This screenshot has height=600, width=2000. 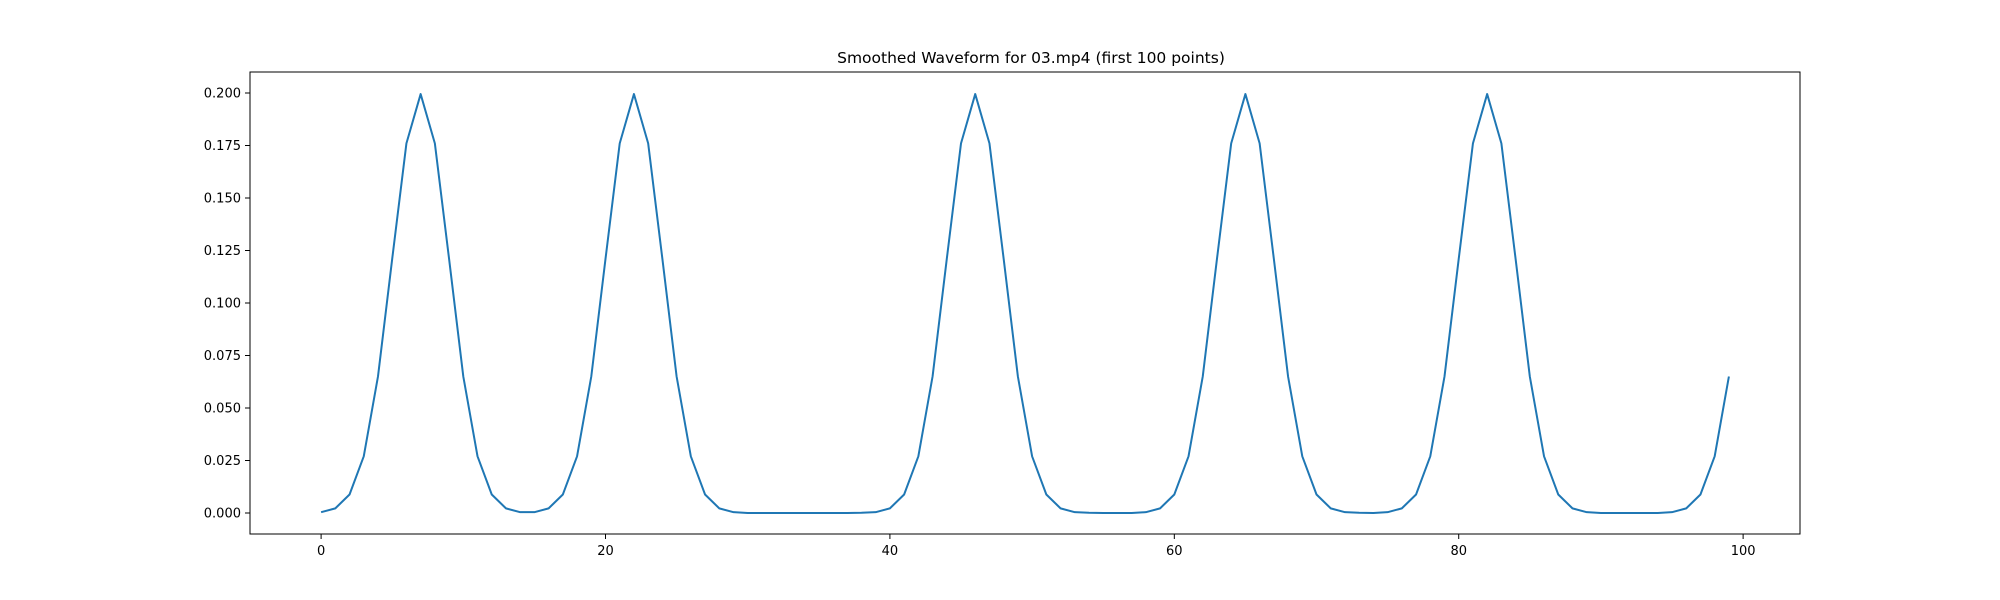 I want to click on y-tick-label: 0.150, so click(x=222, y=199).